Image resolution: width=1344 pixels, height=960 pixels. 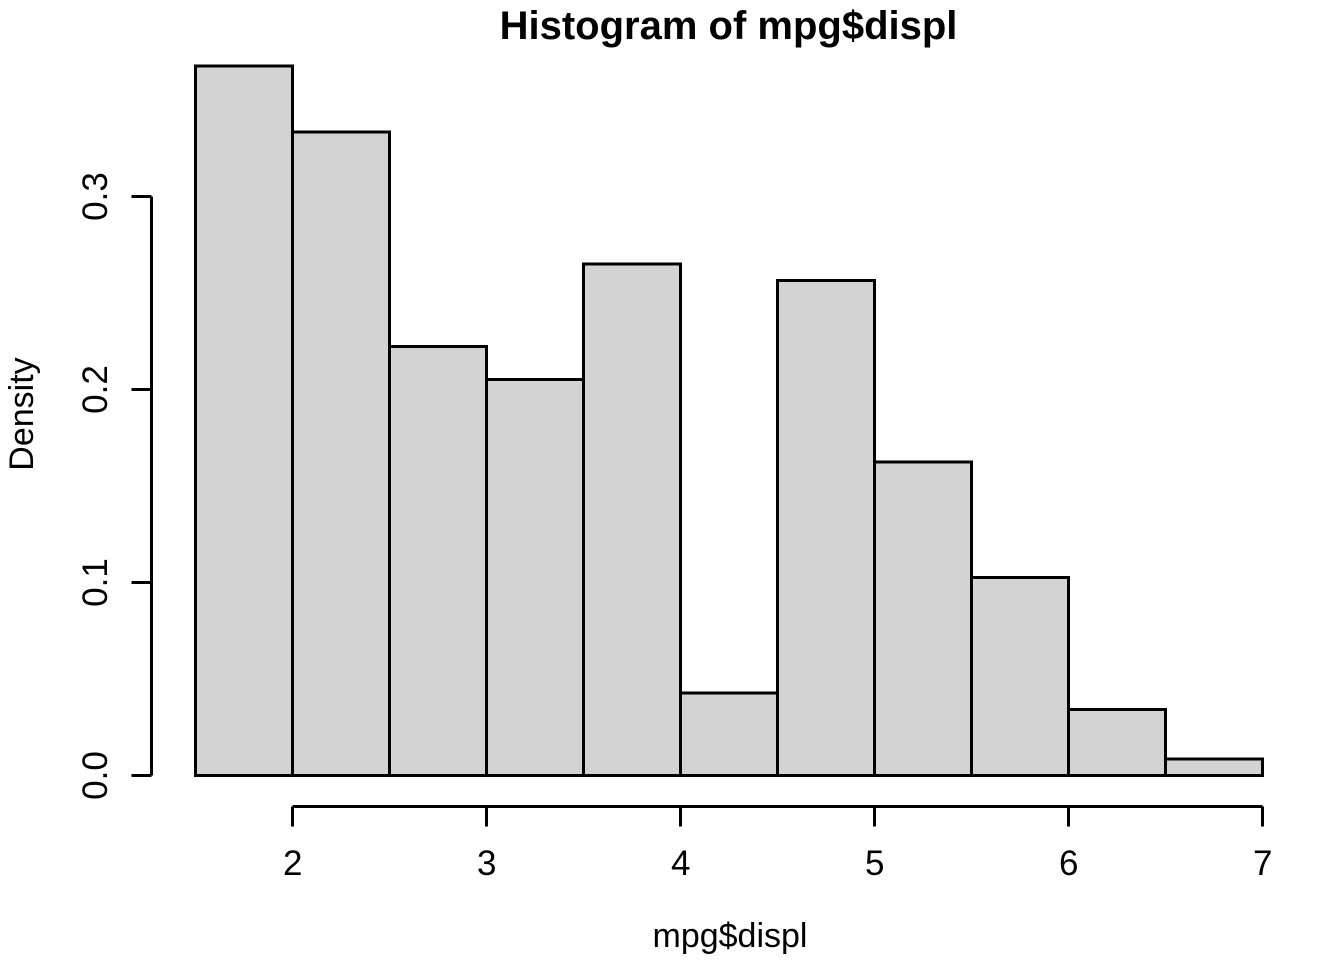 What do you see at coordinates (486, 863) in the screenshot?
I see `x-axis-tick-label: 3` at bounding box center [486, 863].